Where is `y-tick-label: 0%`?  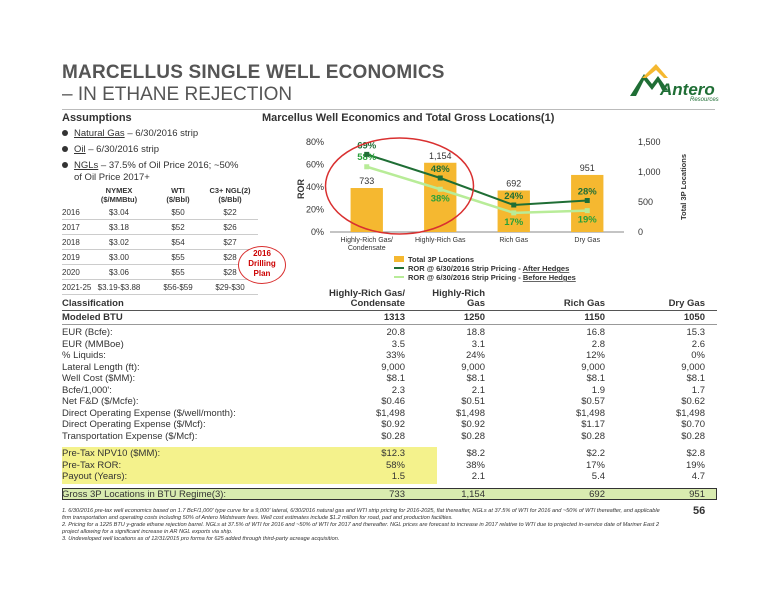 y-tick-label: 0% is located at coordinates (317, 232).